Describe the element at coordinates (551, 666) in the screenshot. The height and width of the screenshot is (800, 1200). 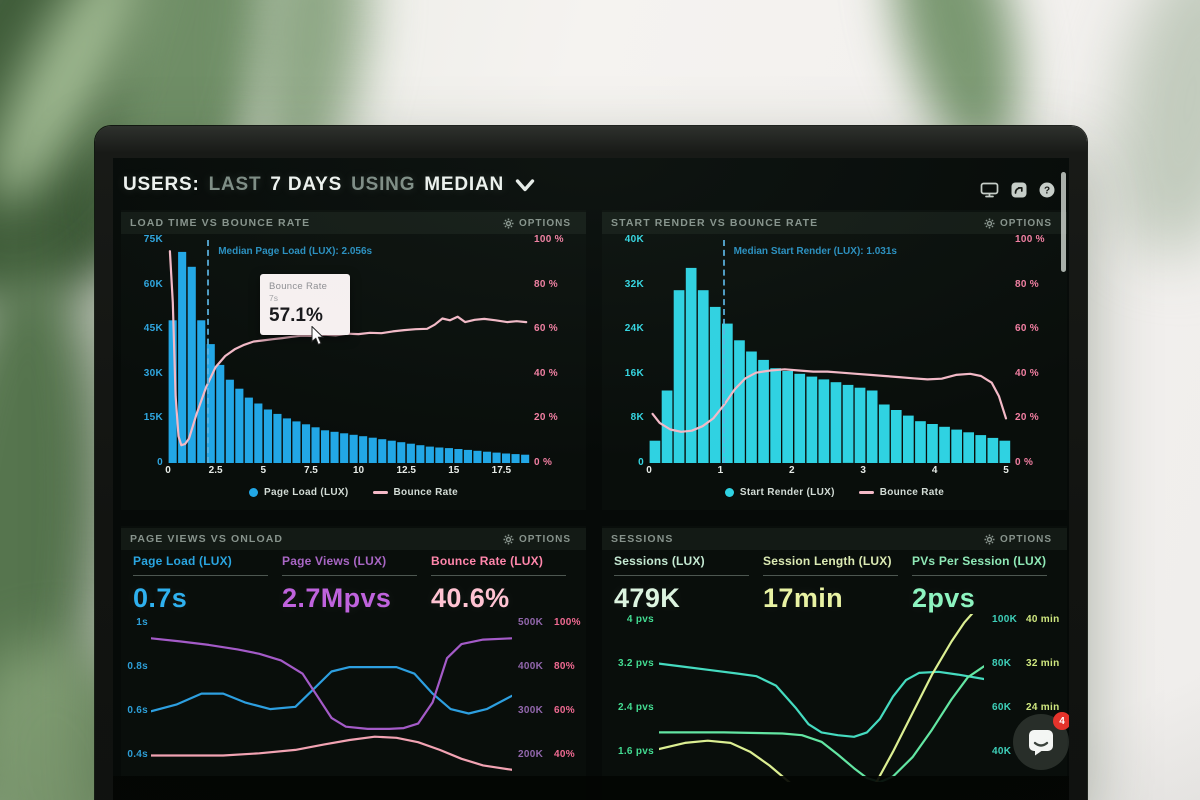
I see `y-axis-label: 400K 80%` at that location.